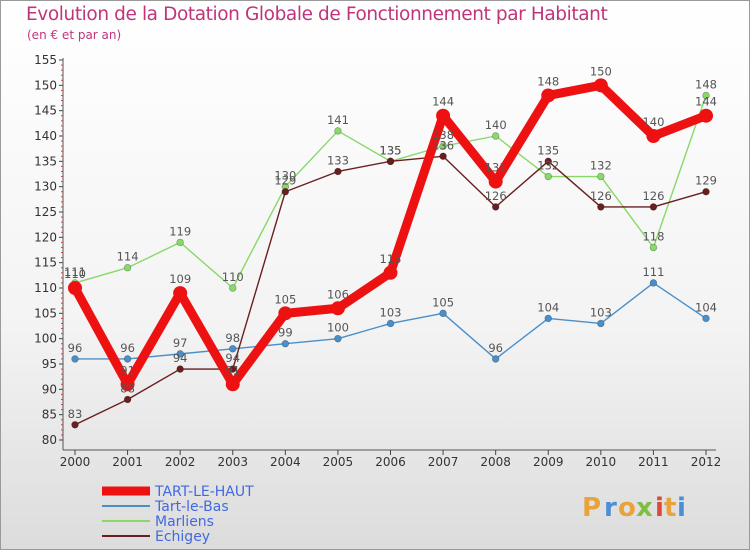 The width and height of the screenshot is (750, 550). I want to click on y-tick-label: 140, so click(45, 136).